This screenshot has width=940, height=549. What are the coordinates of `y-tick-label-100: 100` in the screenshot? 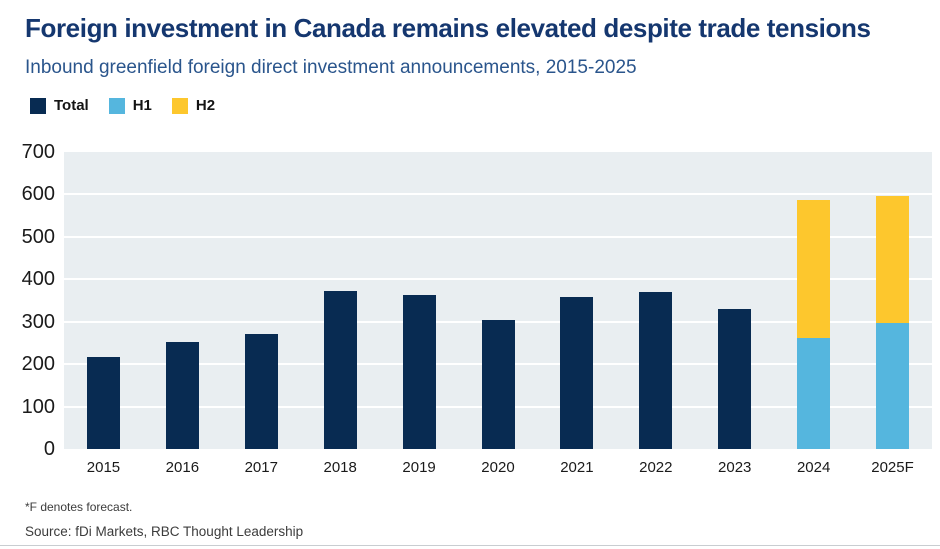 It's located at (38, 406).